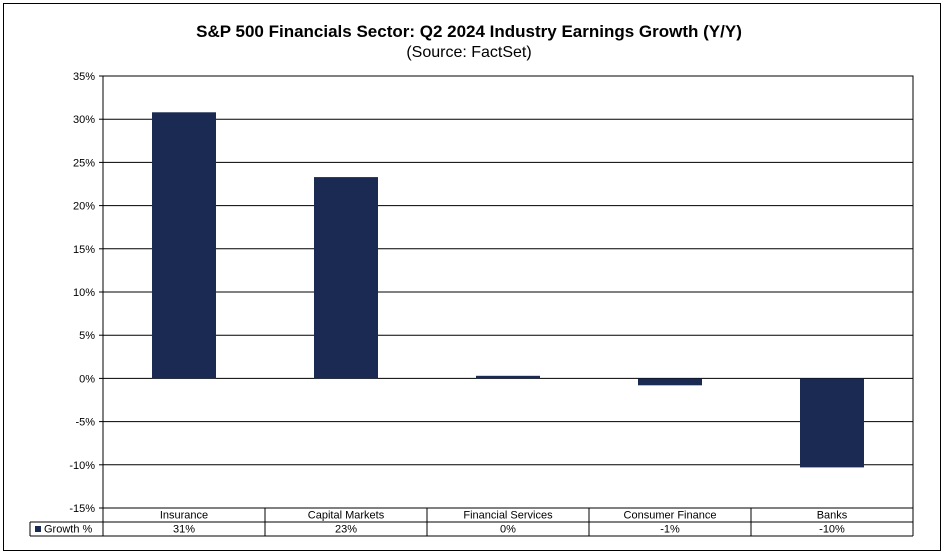 This screenshot has width=952, height=559. I want to click on y-tick-label: 25%, so click(84, 163).